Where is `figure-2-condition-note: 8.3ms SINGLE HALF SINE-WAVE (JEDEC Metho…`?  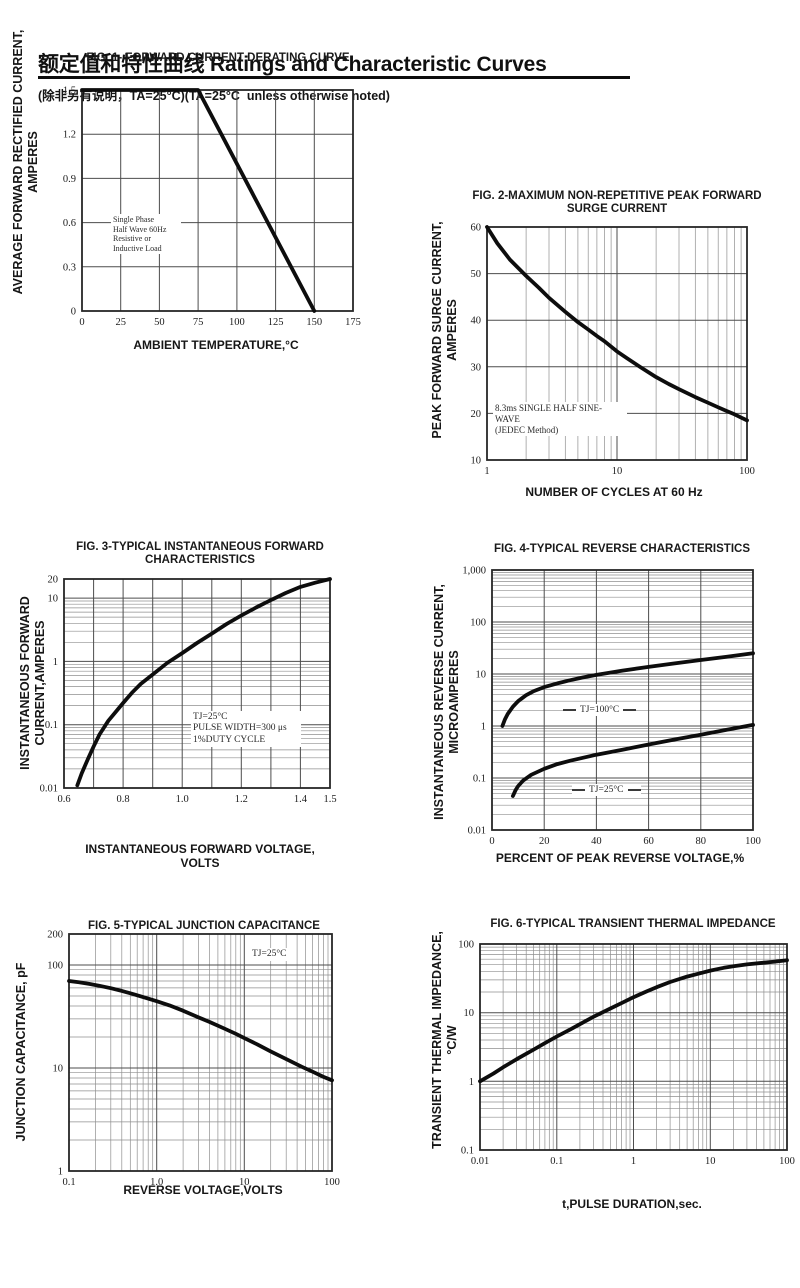
figure-2-condition-note: 8.3ms SINGLE HALF SINE-WAVE (JEDEC Metho… is located at coordinates (560, 419).